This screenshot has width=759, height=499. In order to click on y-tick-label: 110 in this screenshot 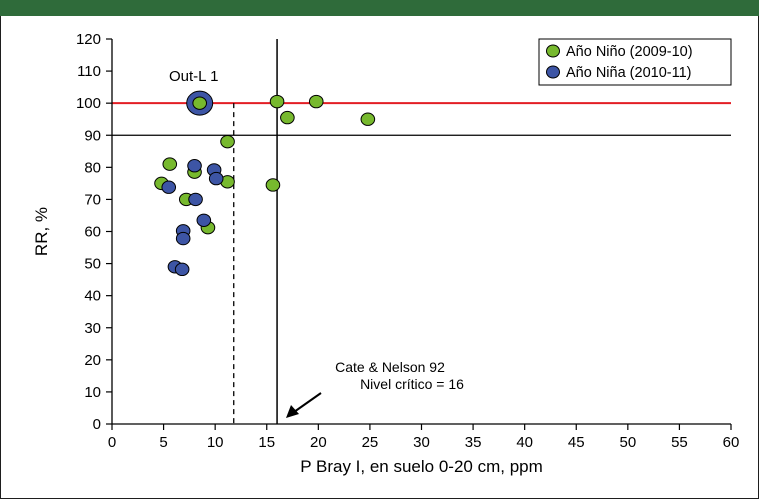, I will do `click(89, 71)`.